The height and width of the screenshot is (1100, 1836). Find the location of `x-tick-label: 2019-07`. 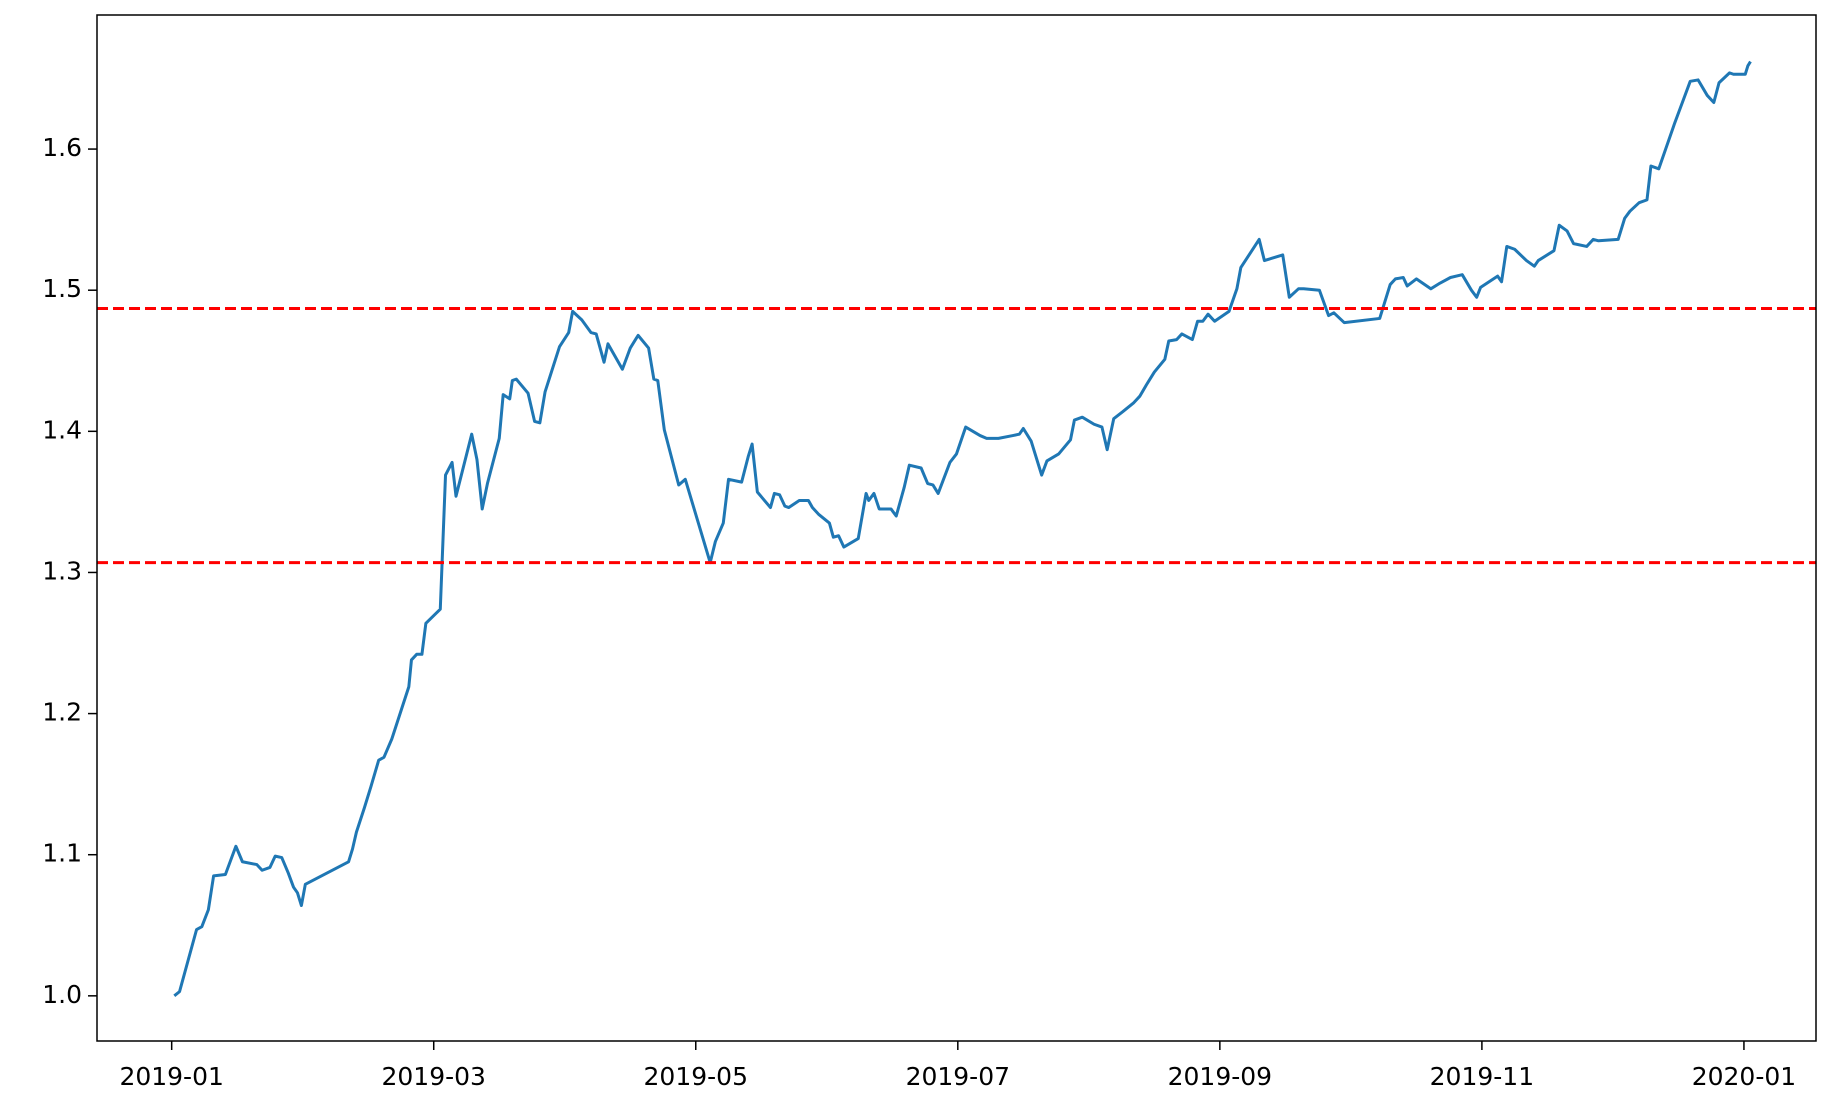

x-tick-label: 2019-07 is located at coordinates (958, 1076).